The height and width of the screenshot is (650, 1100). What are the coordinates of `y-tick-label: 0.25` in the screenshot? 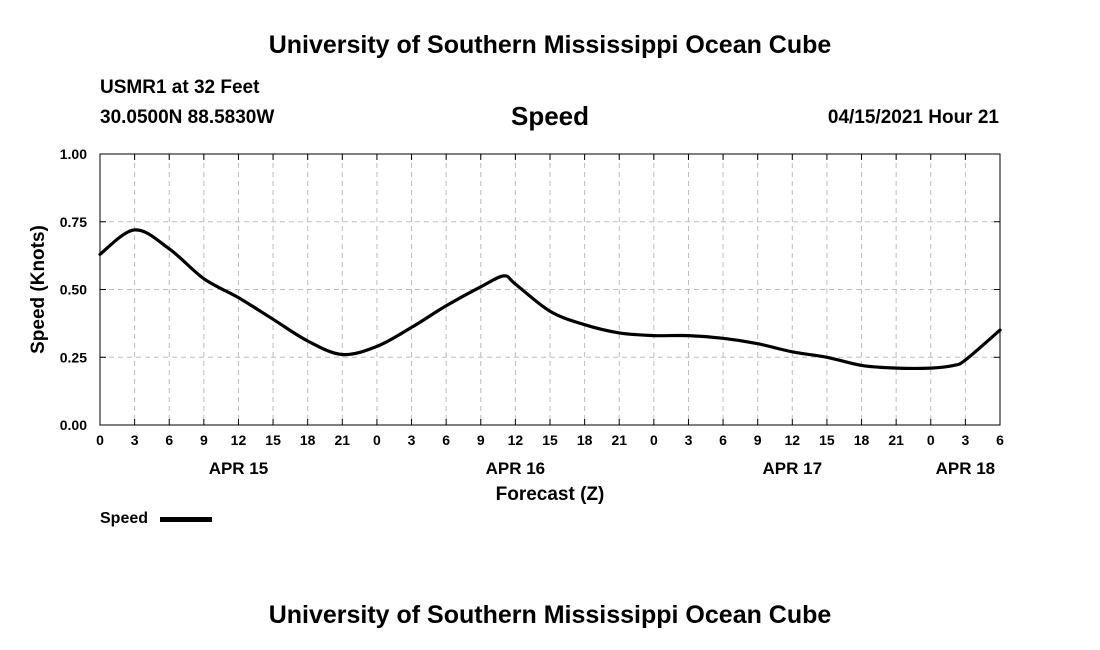 It's located at (73, 357).